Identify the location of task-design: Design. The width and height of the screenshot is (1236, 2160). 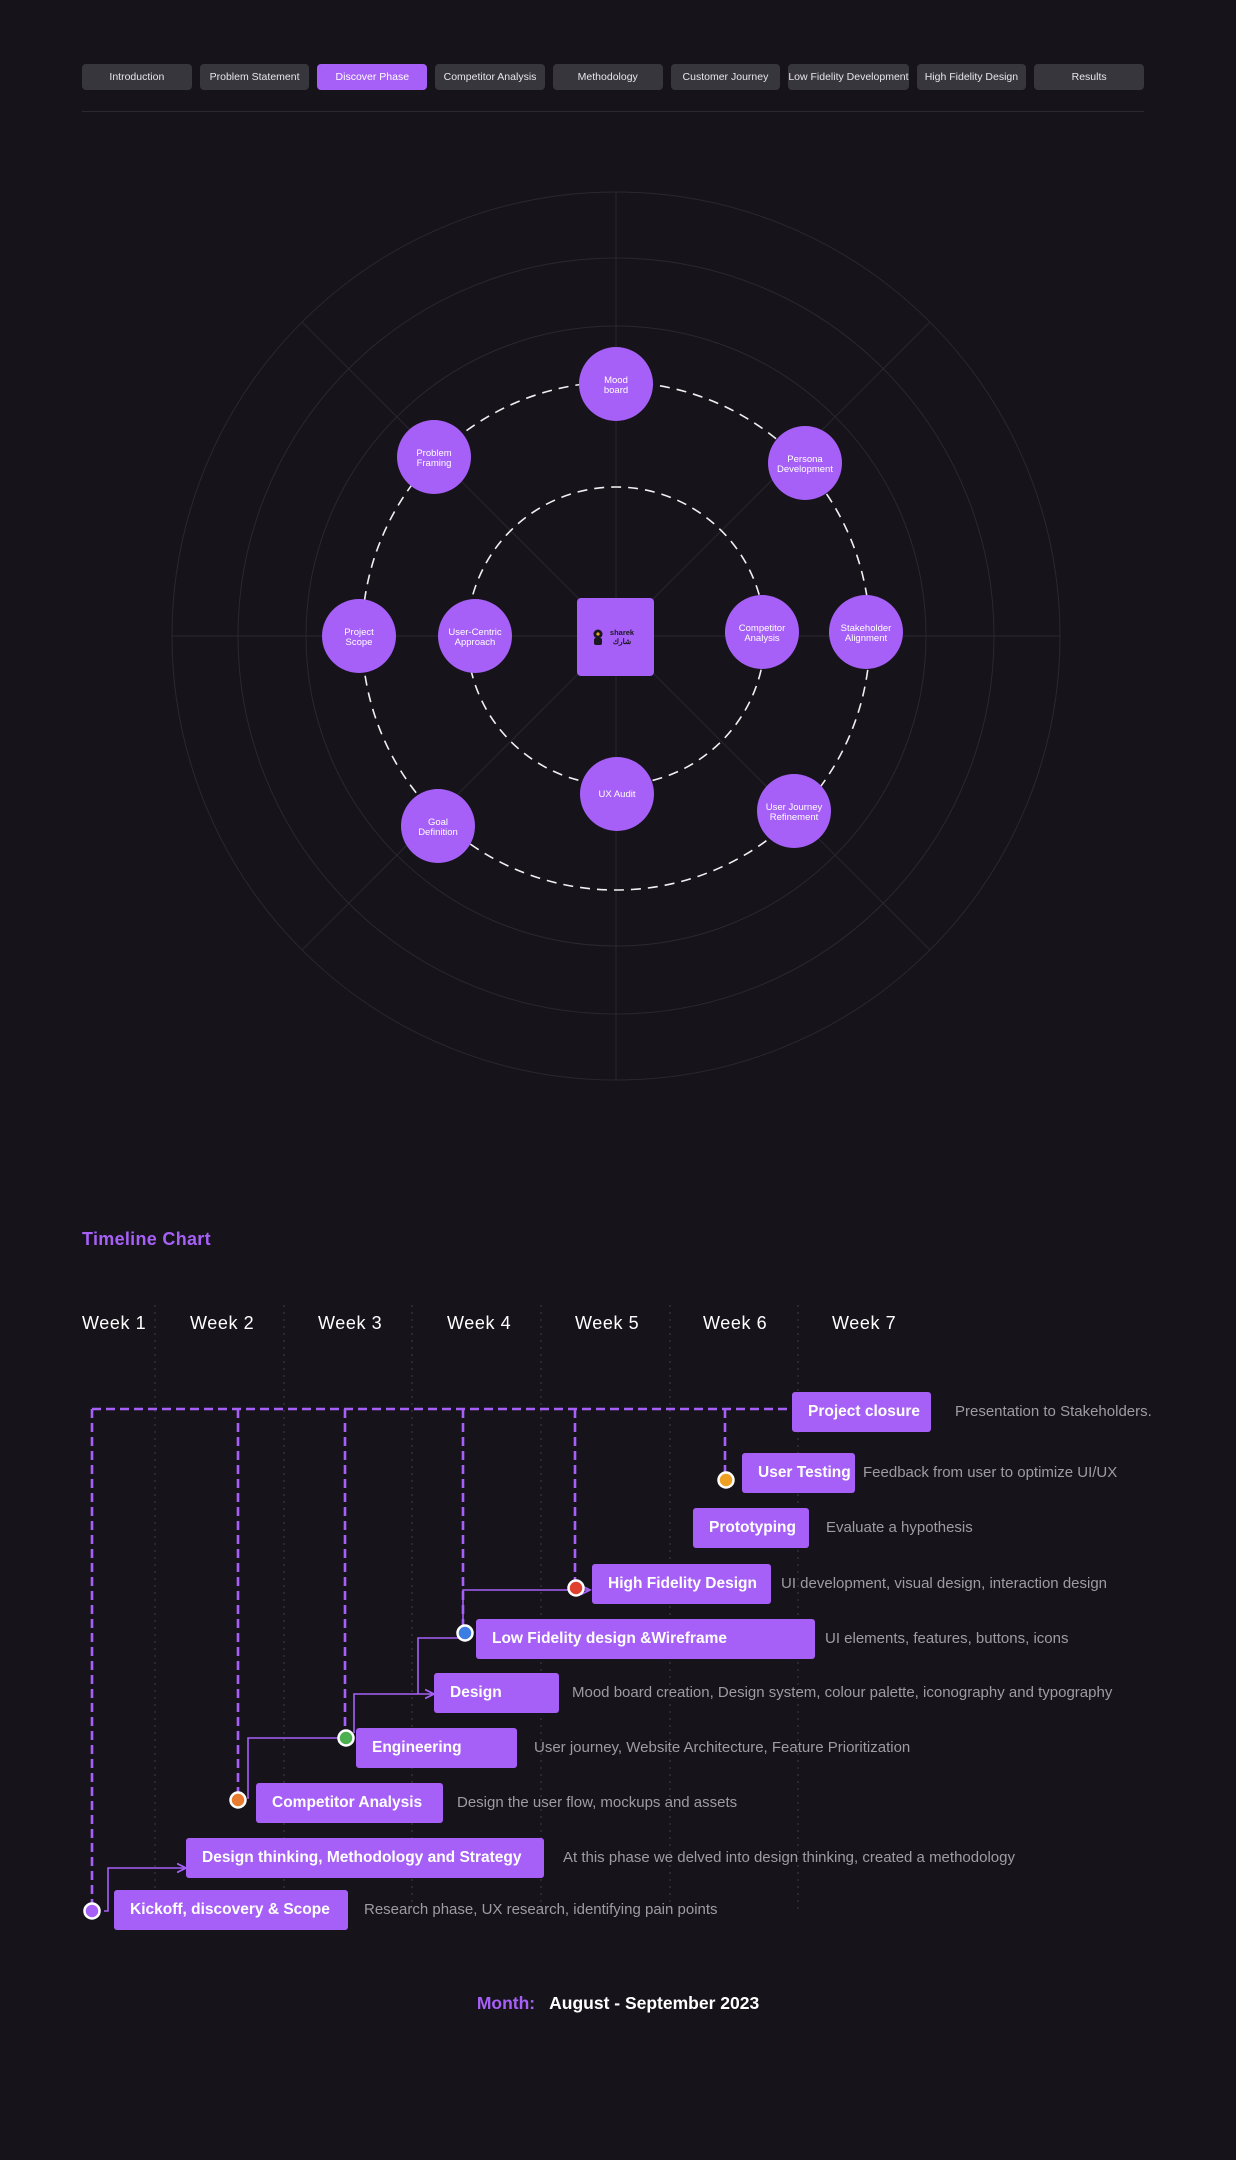
(496, 1693).